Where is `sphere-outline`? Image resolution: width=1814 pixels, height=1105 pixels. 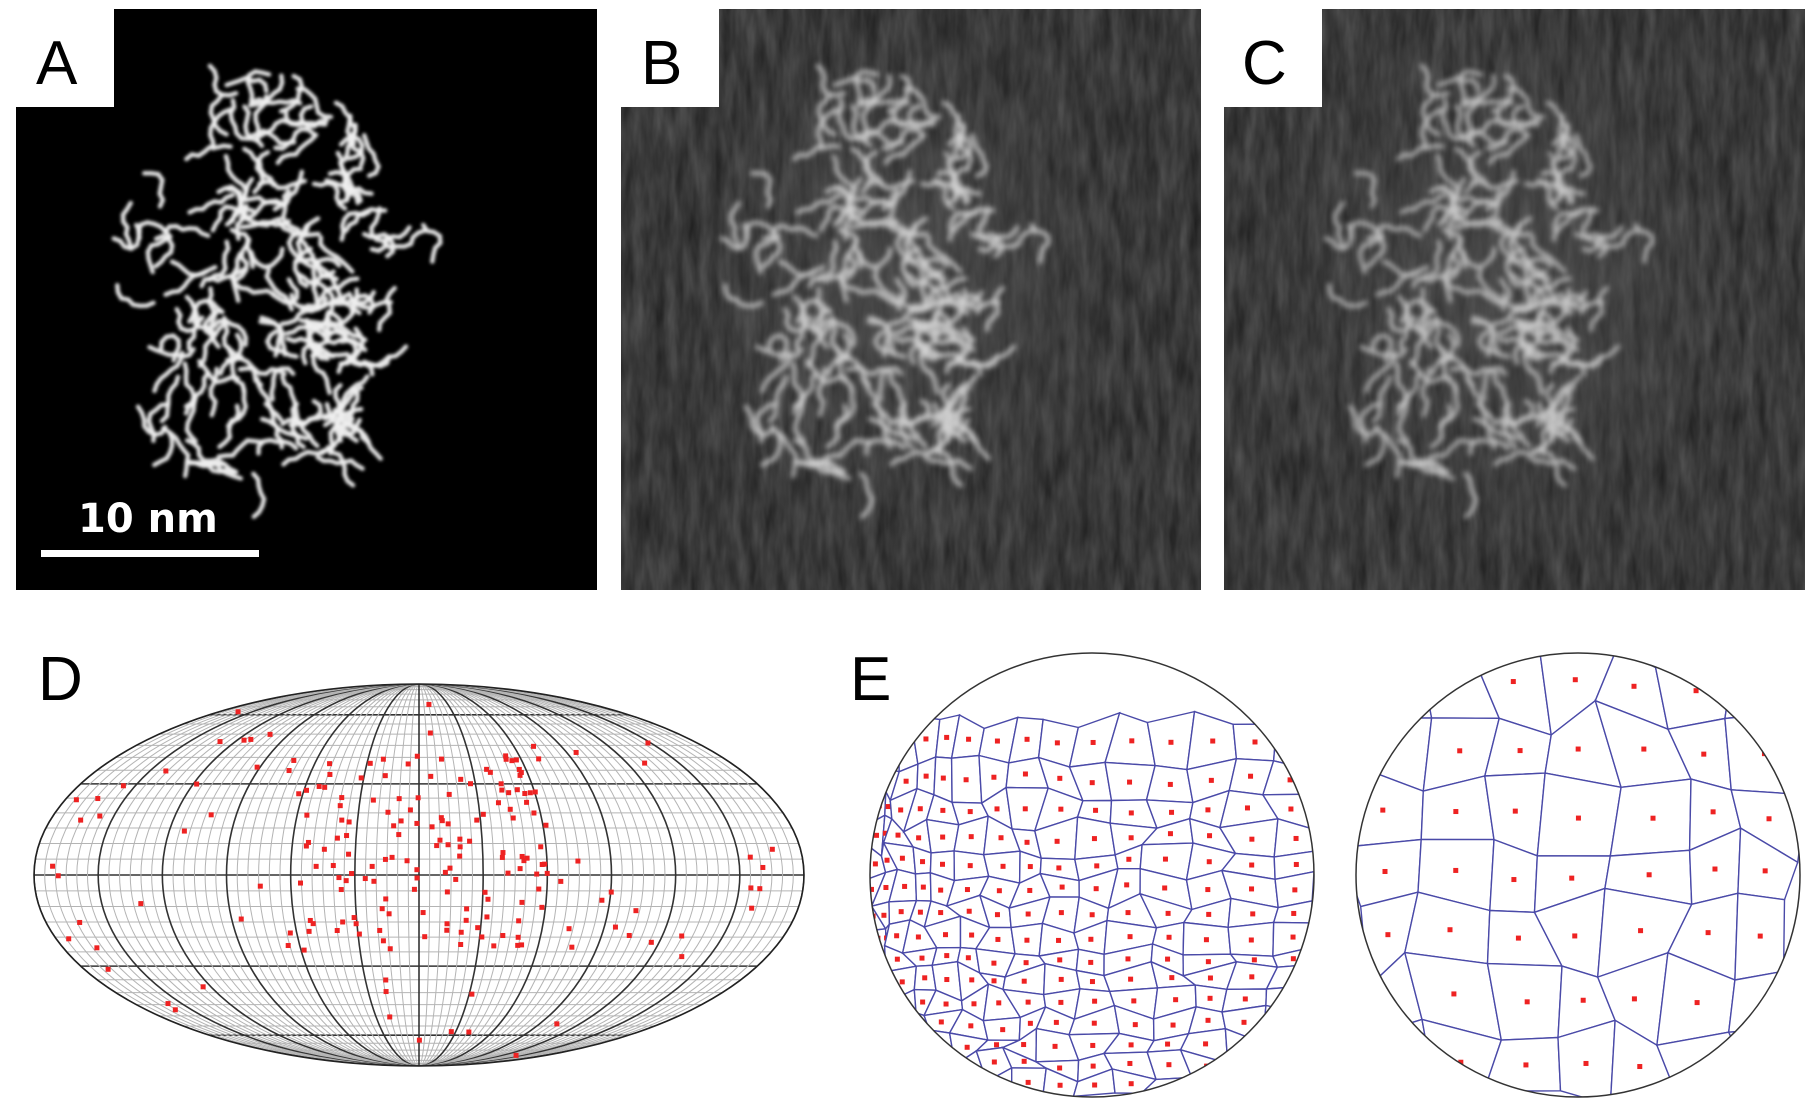
sphere-outline is located at coordinates (1578, 875).